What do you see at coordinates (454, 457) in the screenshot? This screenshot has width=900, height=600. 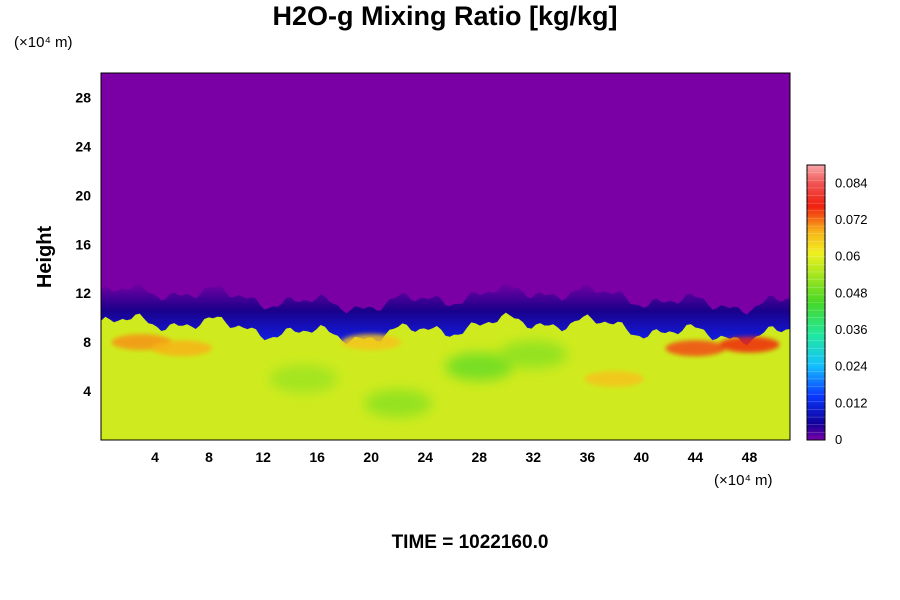 I see `x-axis-ticks: 4 8 12 16 20 24 28 32 36 40 44 48` at bounding box center [454, 457].